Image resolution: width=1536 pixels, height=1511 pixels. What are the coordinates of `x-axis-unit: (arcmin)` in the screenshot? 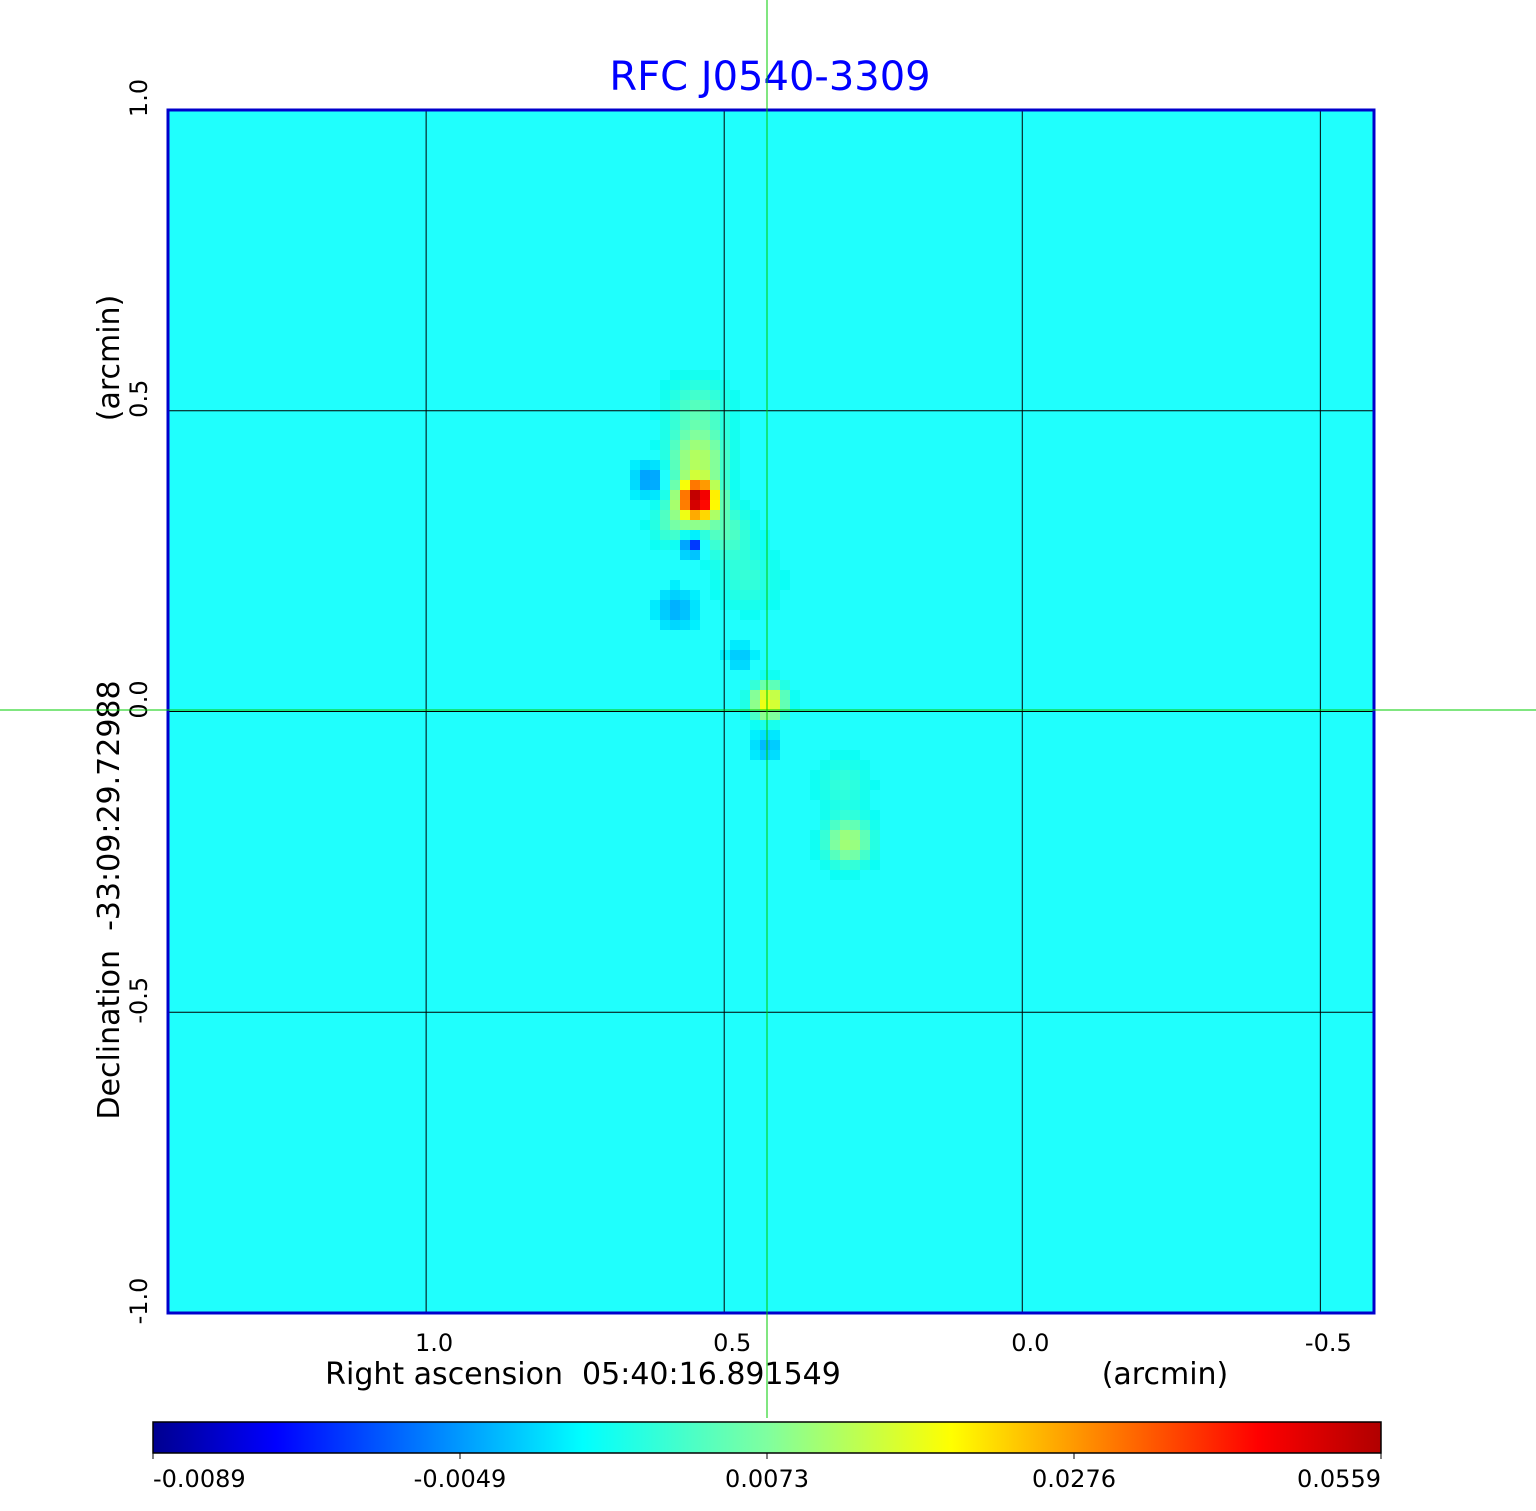 It's located at (1165, 1374).